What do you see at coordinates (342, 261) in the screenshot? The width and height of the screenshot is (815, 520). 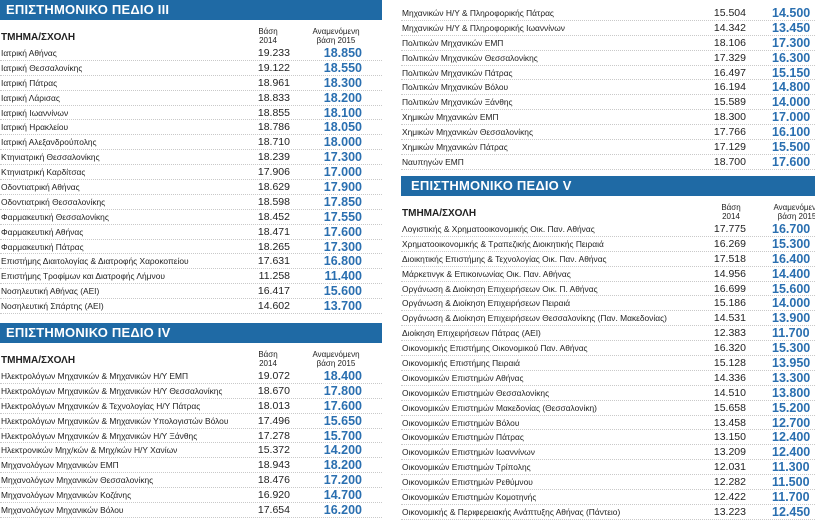 I see `expected-2015-value: 16.800` at bounding box center [342, 261].